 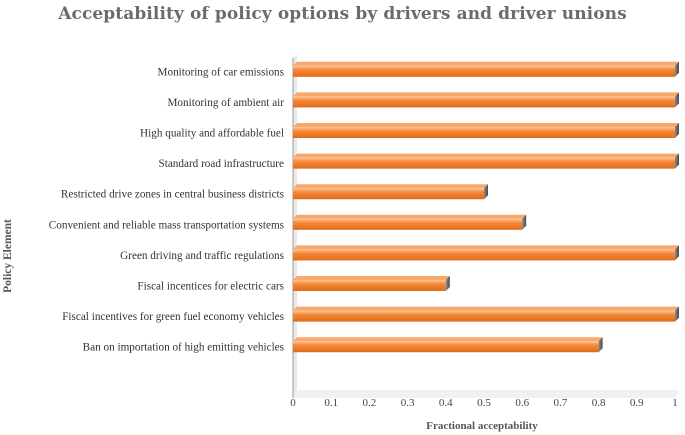 What do you see at coordinates (212, 134) in the screenshot?
I see `category-label: High quality and affordable fuel` at bounding box center [212, 134].